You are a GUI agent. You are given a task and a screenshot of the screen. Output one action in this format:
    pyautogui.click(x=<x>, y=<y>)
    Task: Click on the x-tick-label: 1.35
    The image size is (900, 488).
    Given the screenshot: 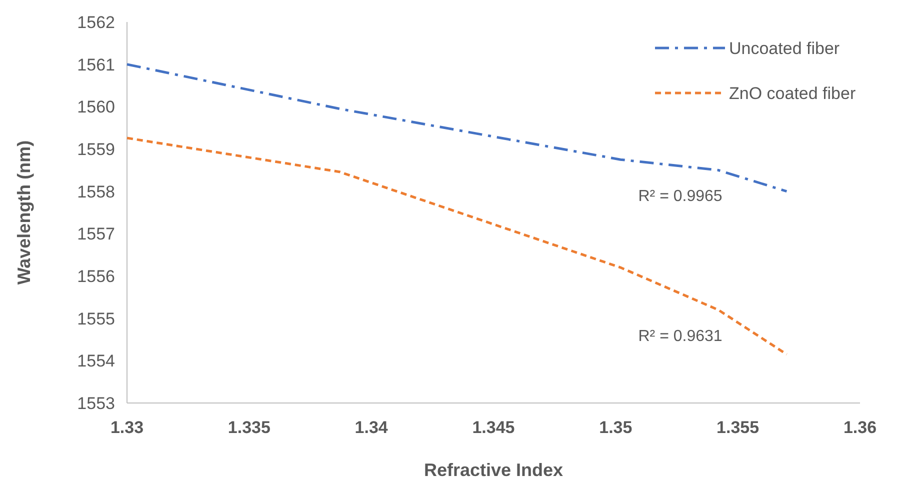 What is the action you would take?
    pyautogui.click(x=615, y=427)
    